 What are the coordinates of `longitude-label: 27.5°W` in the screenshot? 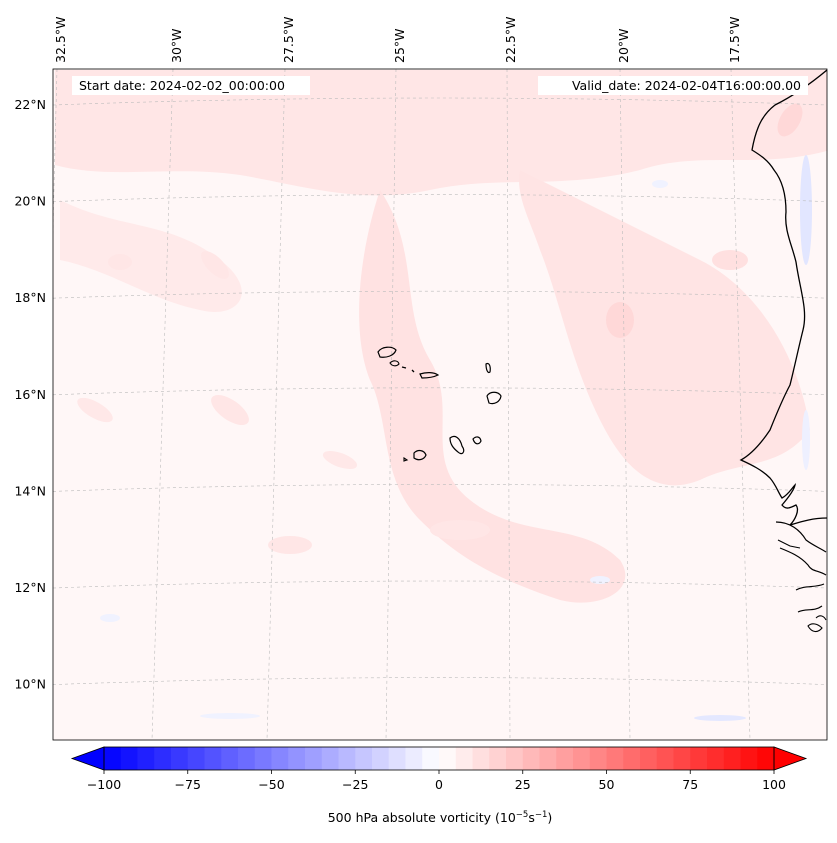 It's located at (288, 40).